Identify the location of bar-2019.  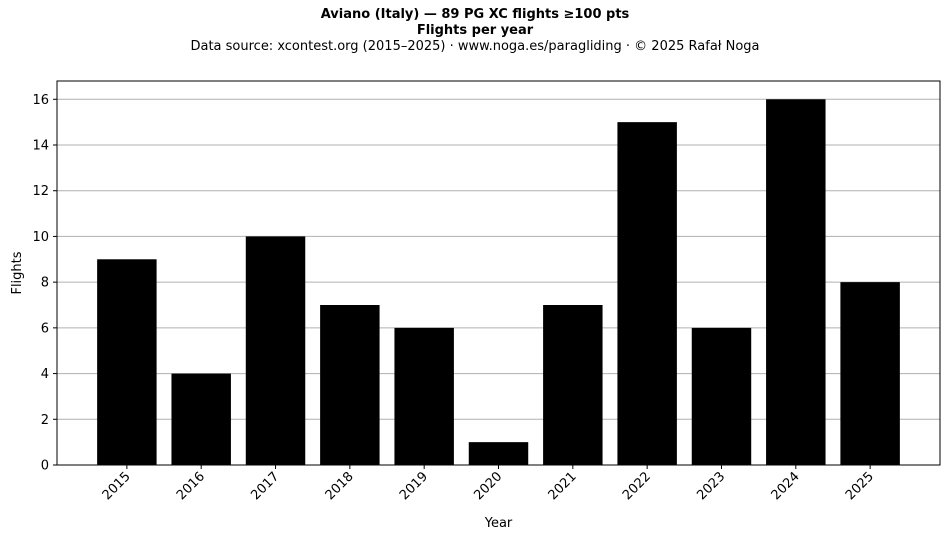
(424, 396).